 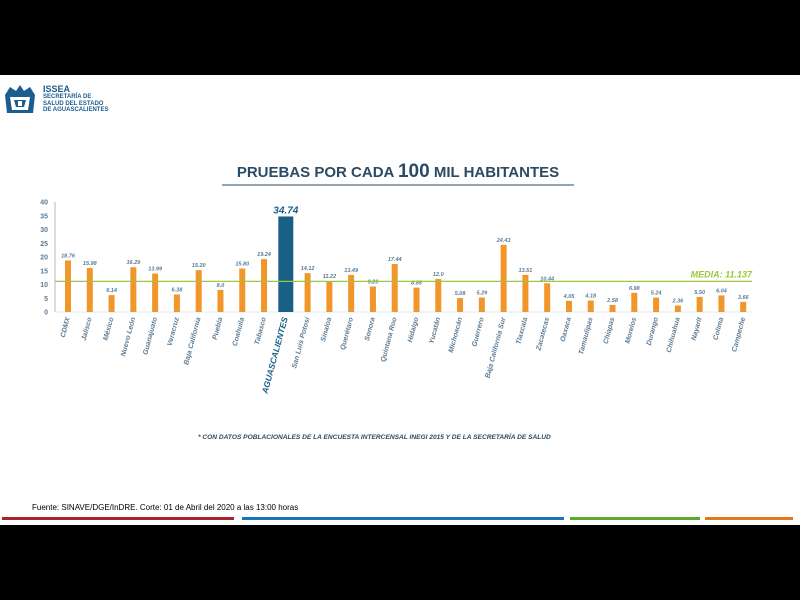 I want to click on chart-title: PRUEBAS POR CADA 100 MIL HABITANTES, so click(x=398, y=171).